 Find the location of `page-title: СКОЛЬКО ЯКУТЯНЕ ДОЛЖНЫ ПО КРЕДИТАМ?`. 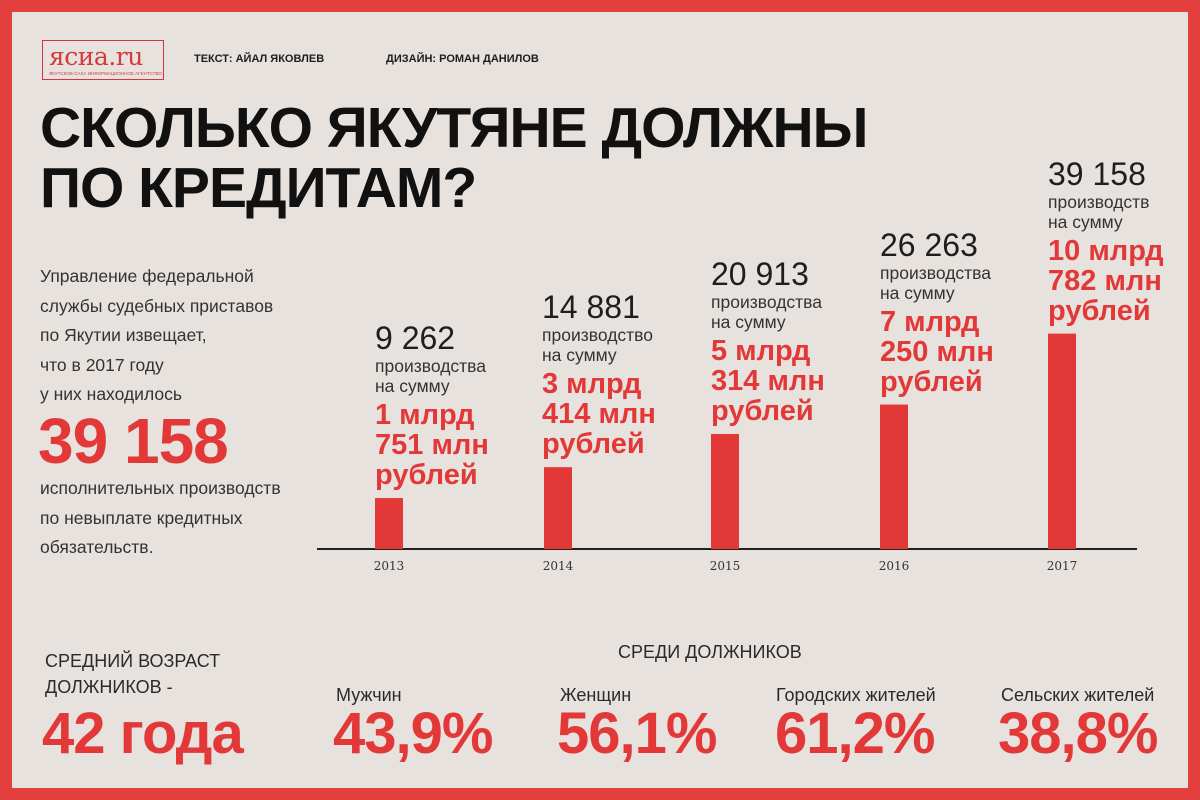

page-title: СКОЛЬКО ЯКУТЯНЕ ДОЛЖНЫ ПО КРЕДИТАМ? is located at coordinates (454, 158).